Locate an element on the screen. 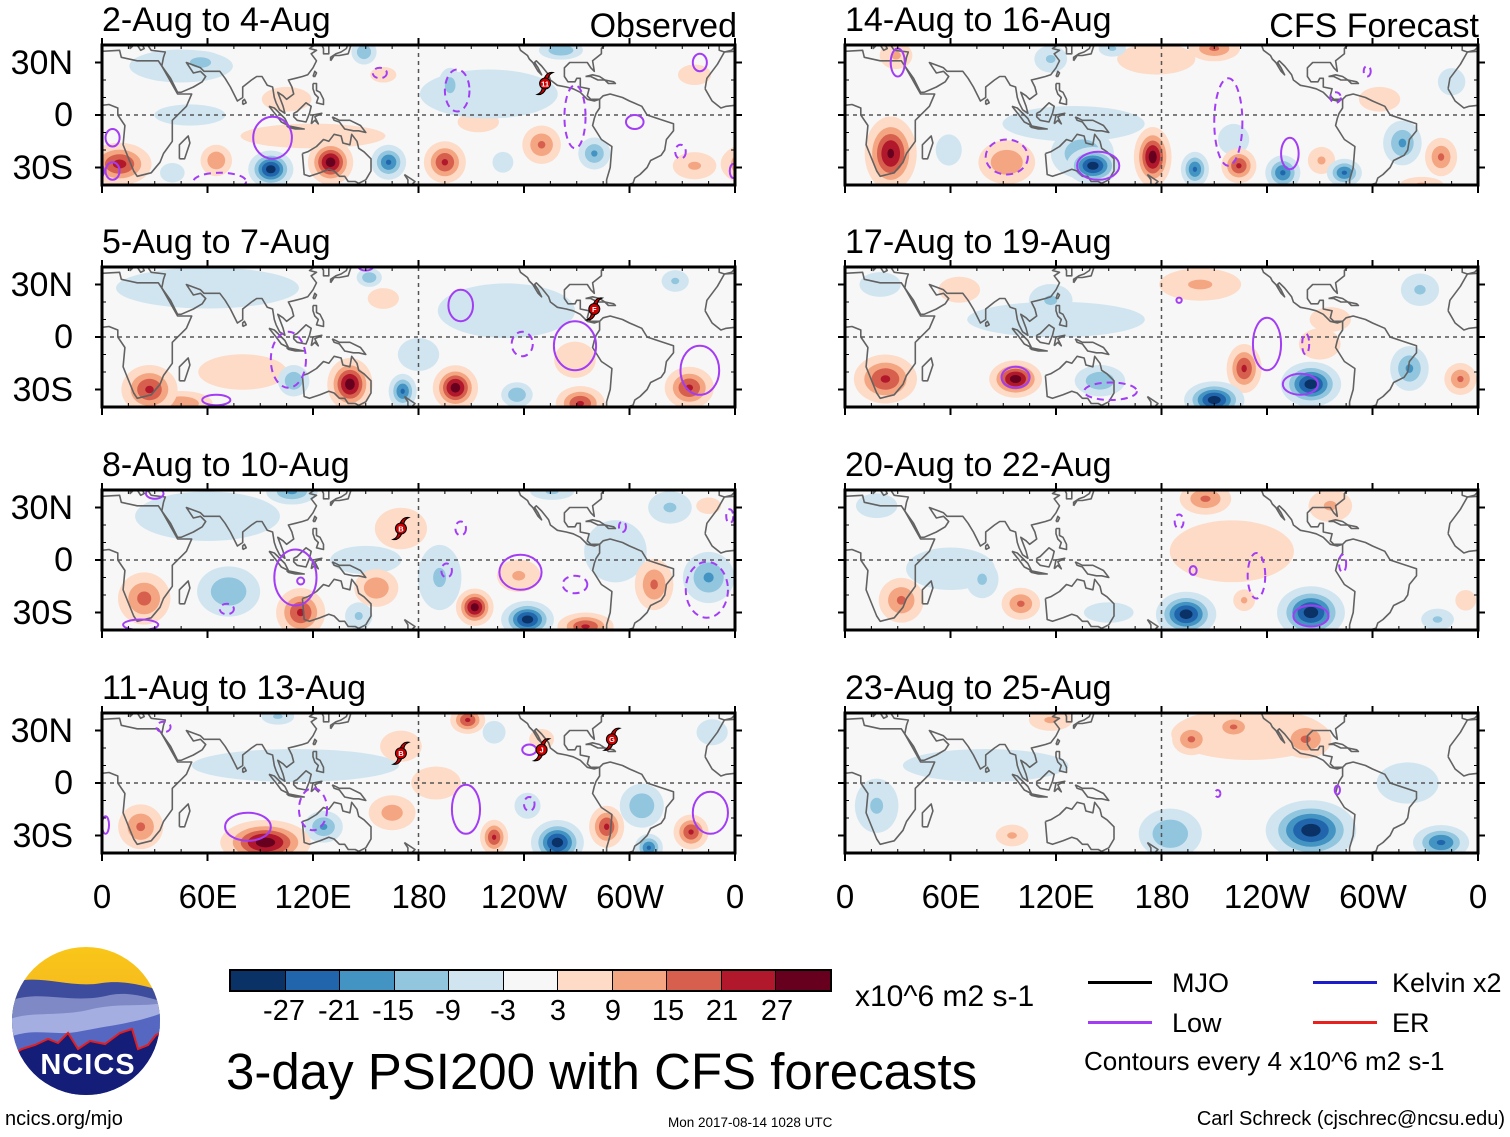 The height and width of the screenshot is (1137, 1510). source-url: ncics.org/mjo is located at coordinates (64, 1119).